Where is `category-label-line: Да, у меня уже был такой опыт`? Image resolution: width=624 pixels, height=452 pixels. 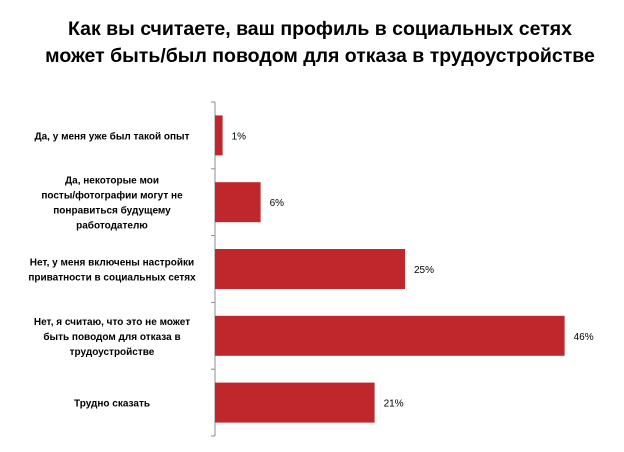
category-label-line: Да, у меня уже был такой опыт is located at coordinates (112, 136).